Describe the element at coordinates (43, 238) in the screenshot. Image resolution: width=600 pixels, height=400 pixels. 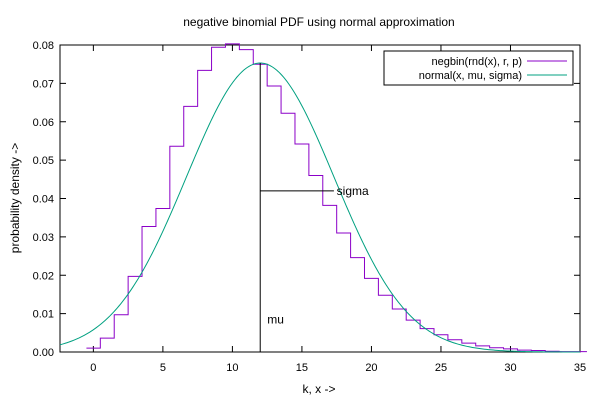
I see `y-tick-label: 0.03` at that location.